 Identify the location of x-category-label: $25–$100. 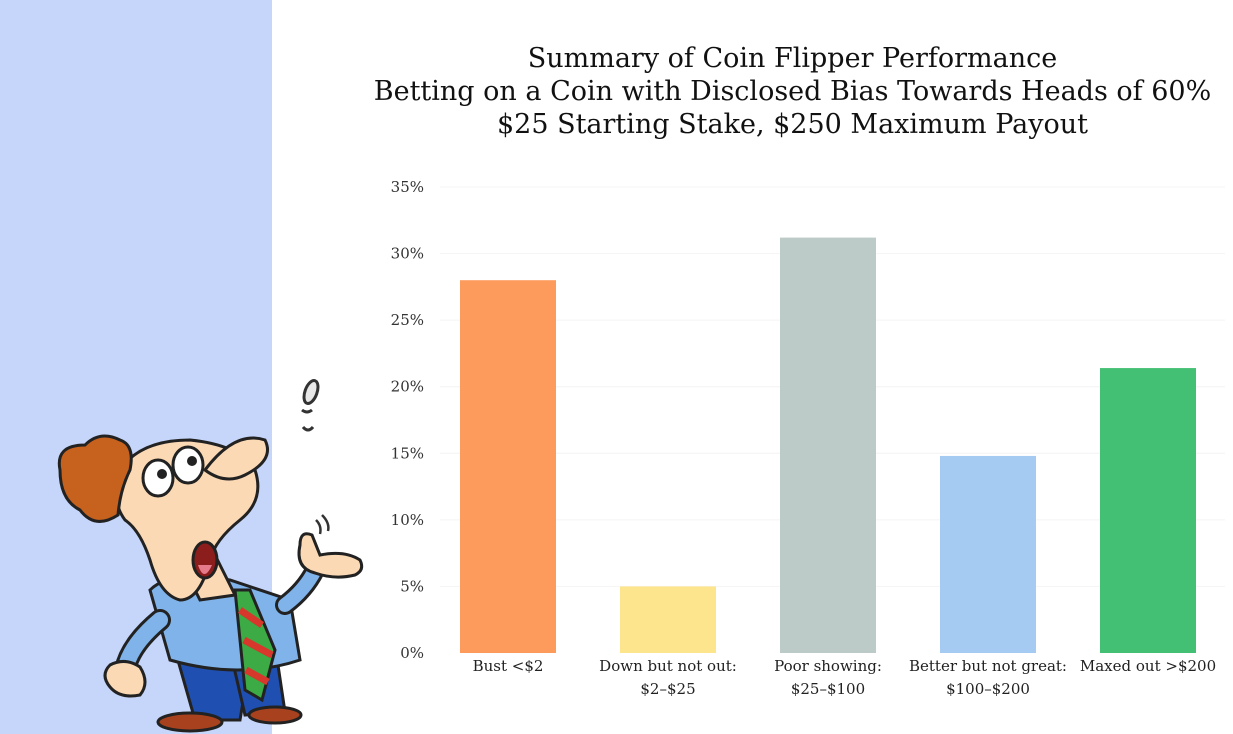
(828, 689).